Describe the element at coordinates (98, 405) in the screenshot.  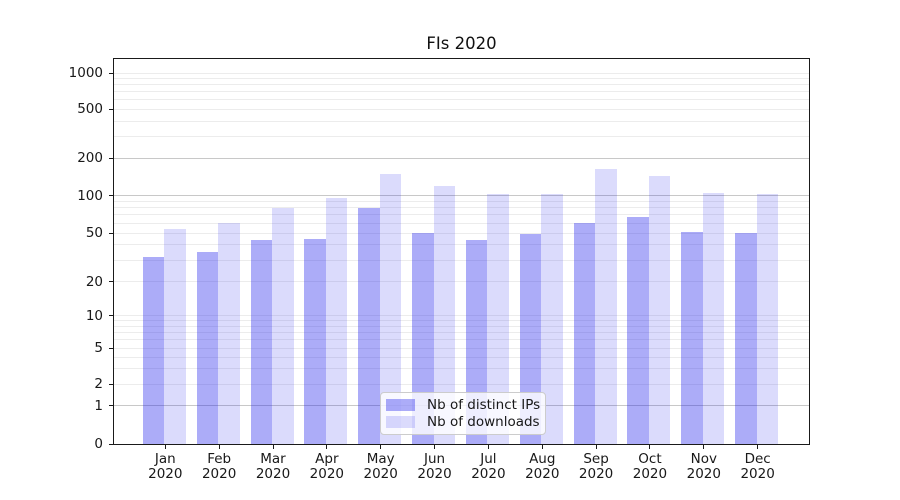
I see `y-tick-label-1: 1` at that location.